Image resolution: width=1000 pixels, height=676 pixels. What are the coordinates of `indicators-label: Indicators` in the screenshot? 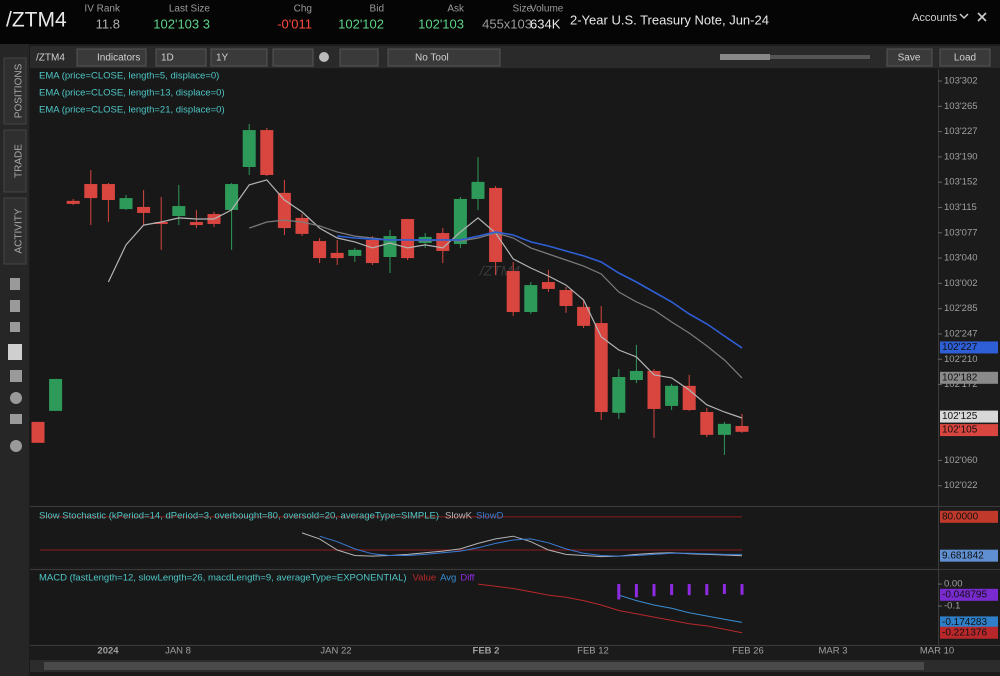 It's located at (118, 58).